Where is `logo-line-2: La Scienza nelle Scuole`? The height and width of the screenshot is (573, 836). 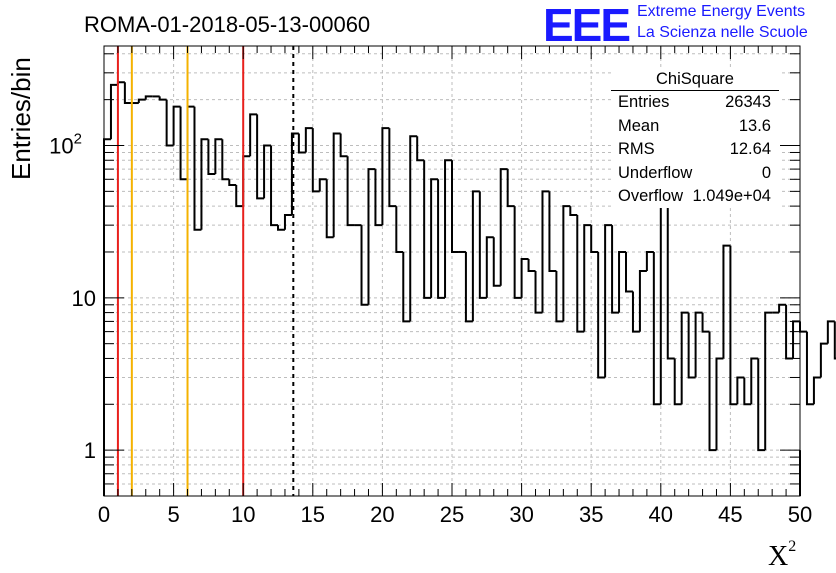
logo-line-2: La Scienza nelle Scuole is located at coordinates (722, 32).